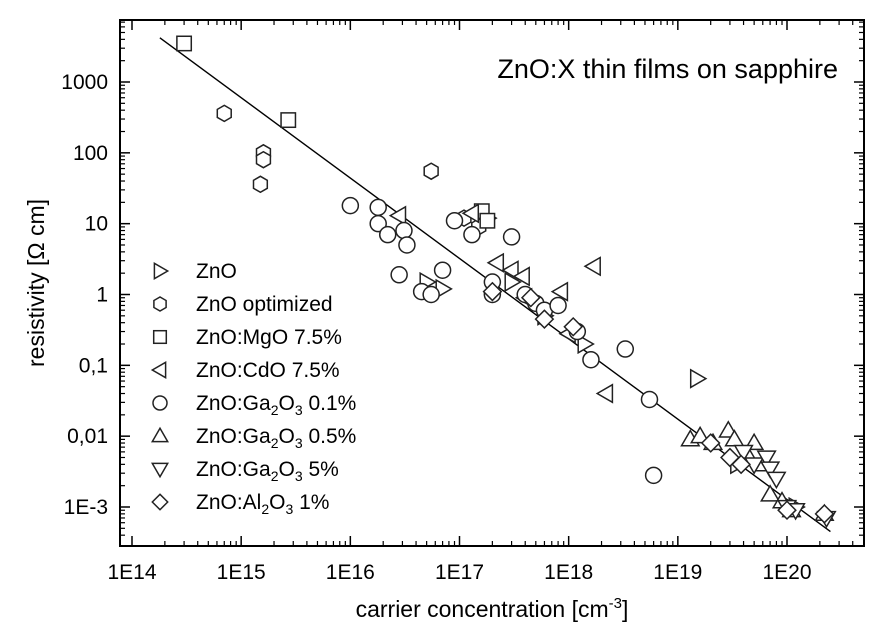 The height and width of the screenshot is (635, 889). I want to click on y-tick-labels: 1000 100 10 1 0,1 0,01 1E-3, so click(84, 295).